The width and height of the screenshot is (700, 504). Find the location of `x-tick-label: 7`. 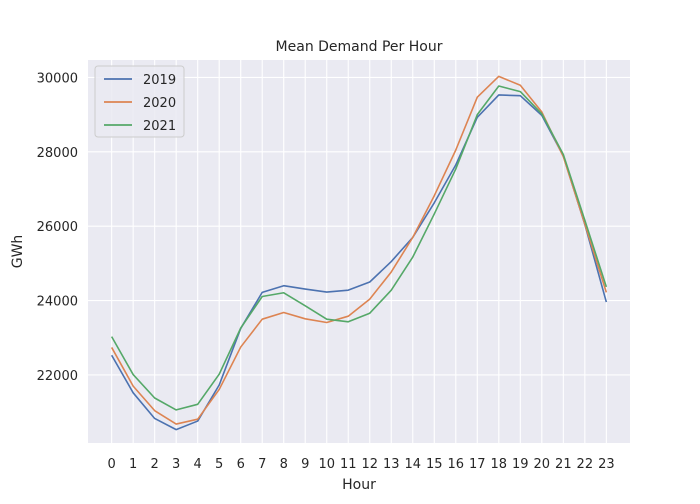

x-tick-label: 7 is located at coordinates (262, 464).